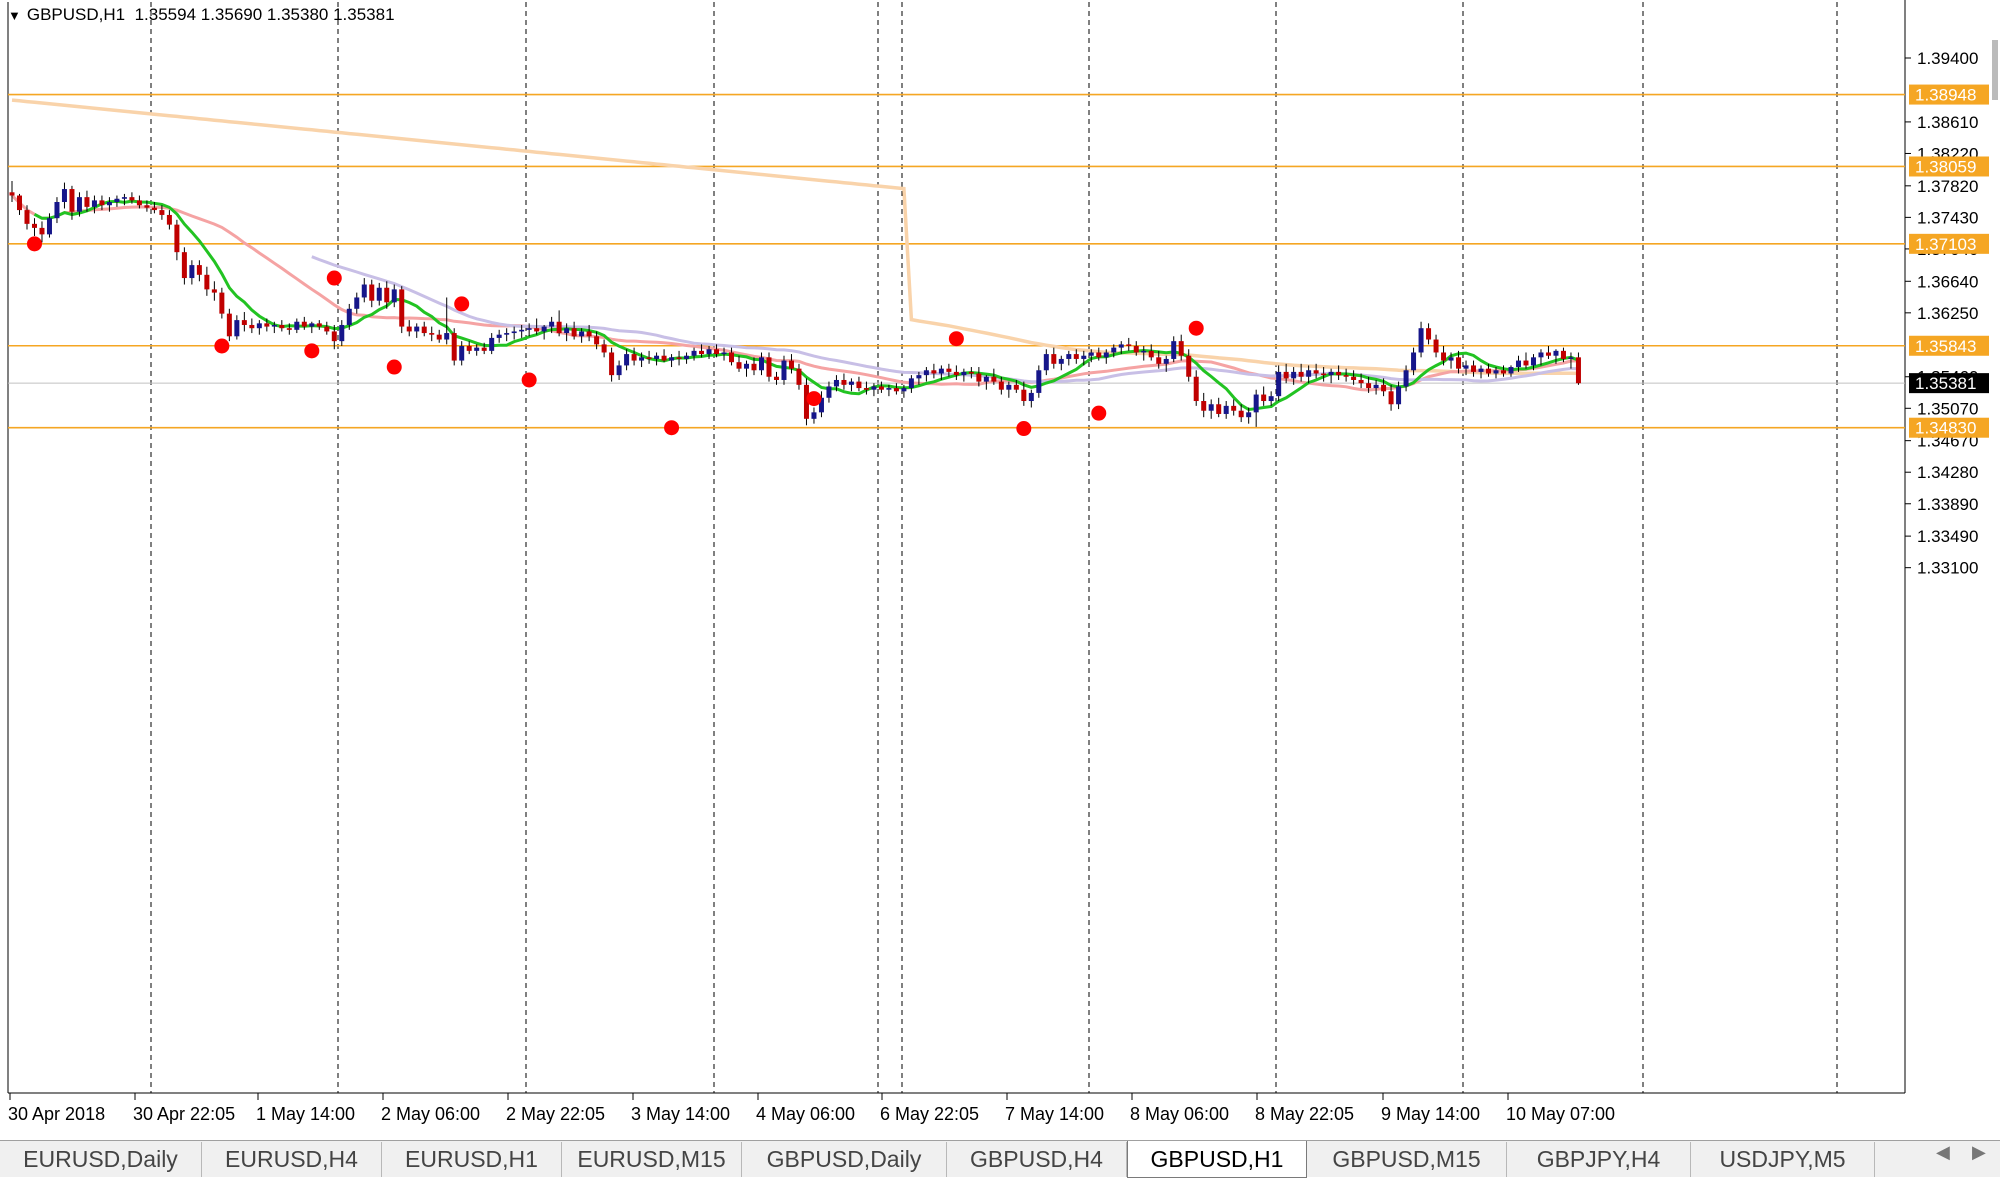 Image resolution: width=2000 pixels, height=1178 pixels. I want to click on ma-medium-line, so click(794, 293).